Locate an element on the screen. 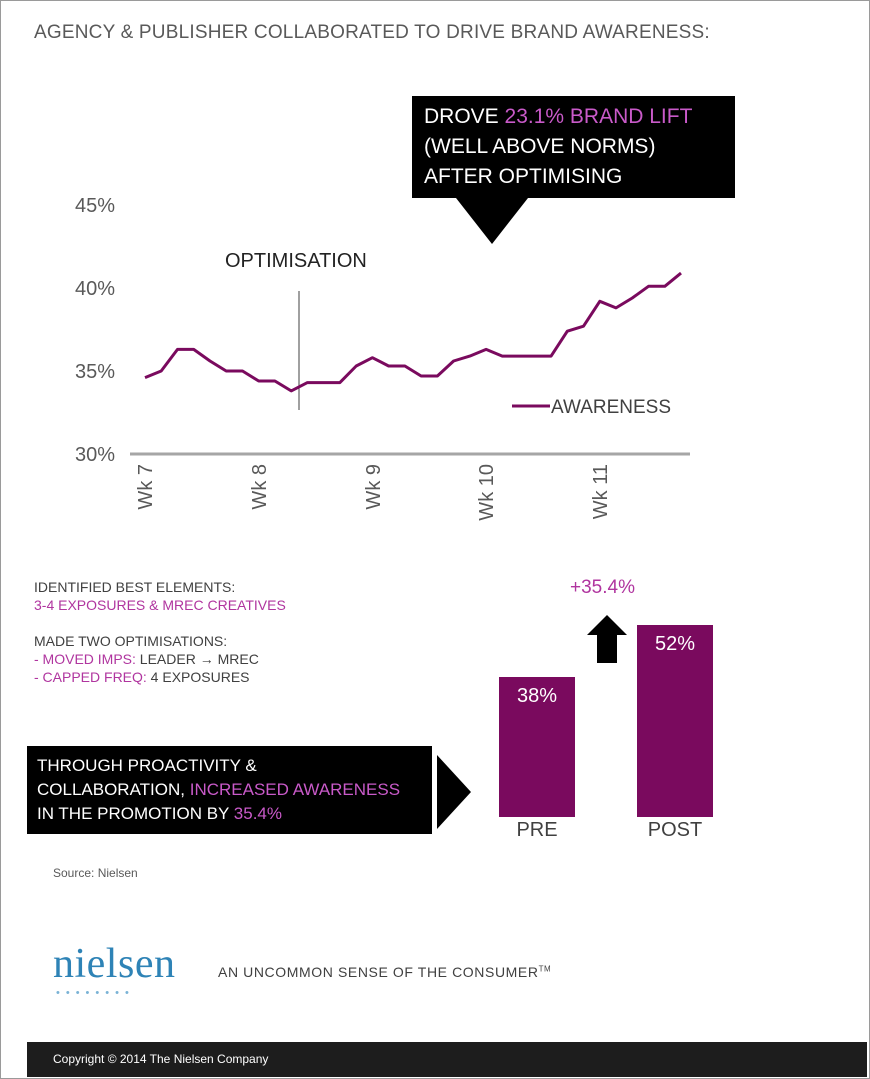 This screenshot has height=1079, width=870. callout-text-pre: DROVE is located at coordinates (464, 116).